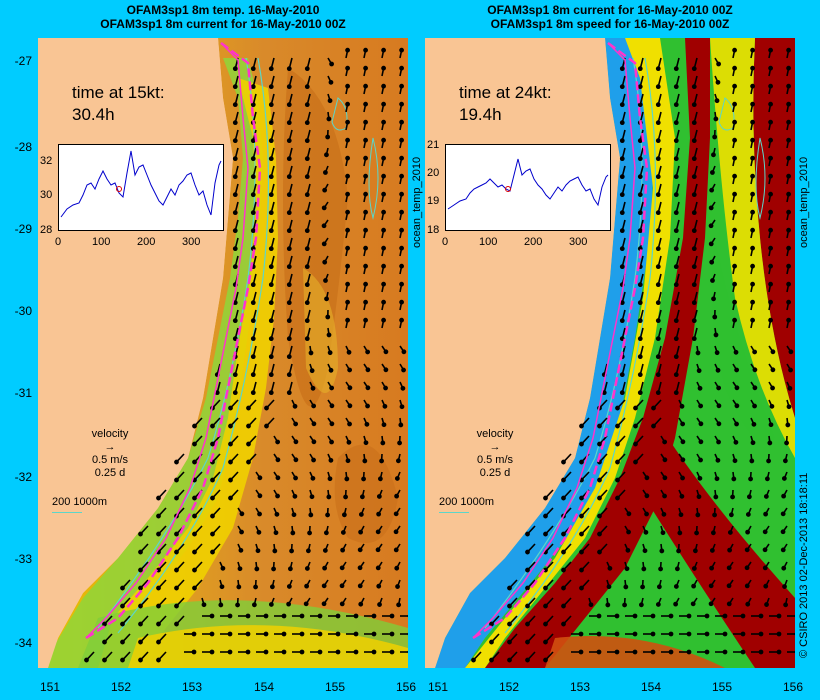  Describe the element at coordinates (110, 460) in the screenshot. I see `left-velocity-scale: 0.5 m/s` at that location.